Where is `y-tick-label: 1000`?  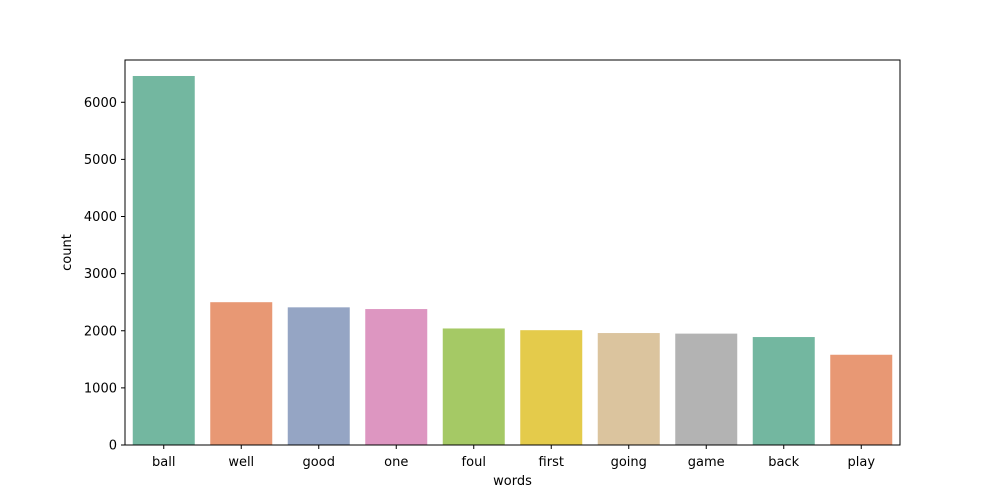 y-tick-label: 1000 is located at coordinates (100, 388).